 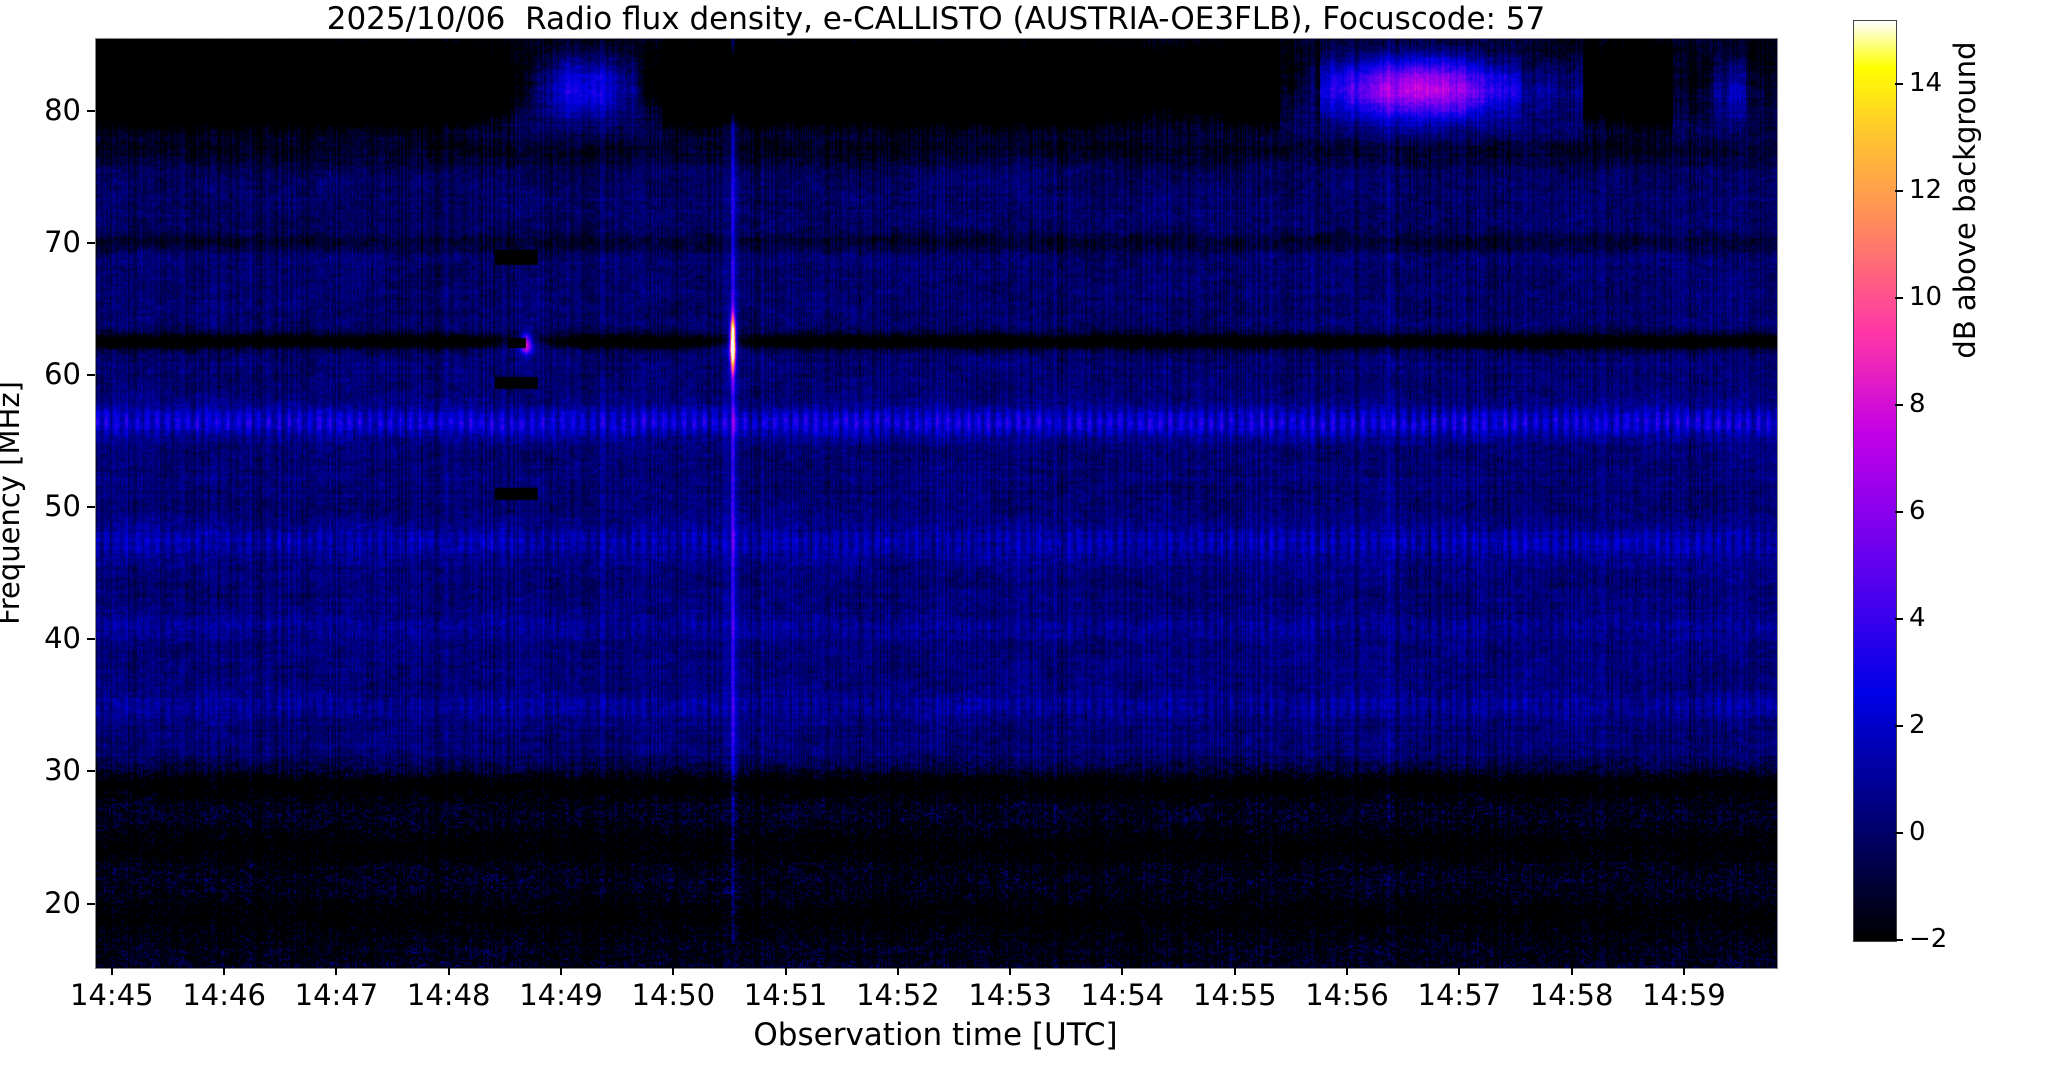 What do you see at coordinates (1926, 83) in the screenshot?
I see `colorbar-tick-label: 14` at bounding box center [1926, 83].